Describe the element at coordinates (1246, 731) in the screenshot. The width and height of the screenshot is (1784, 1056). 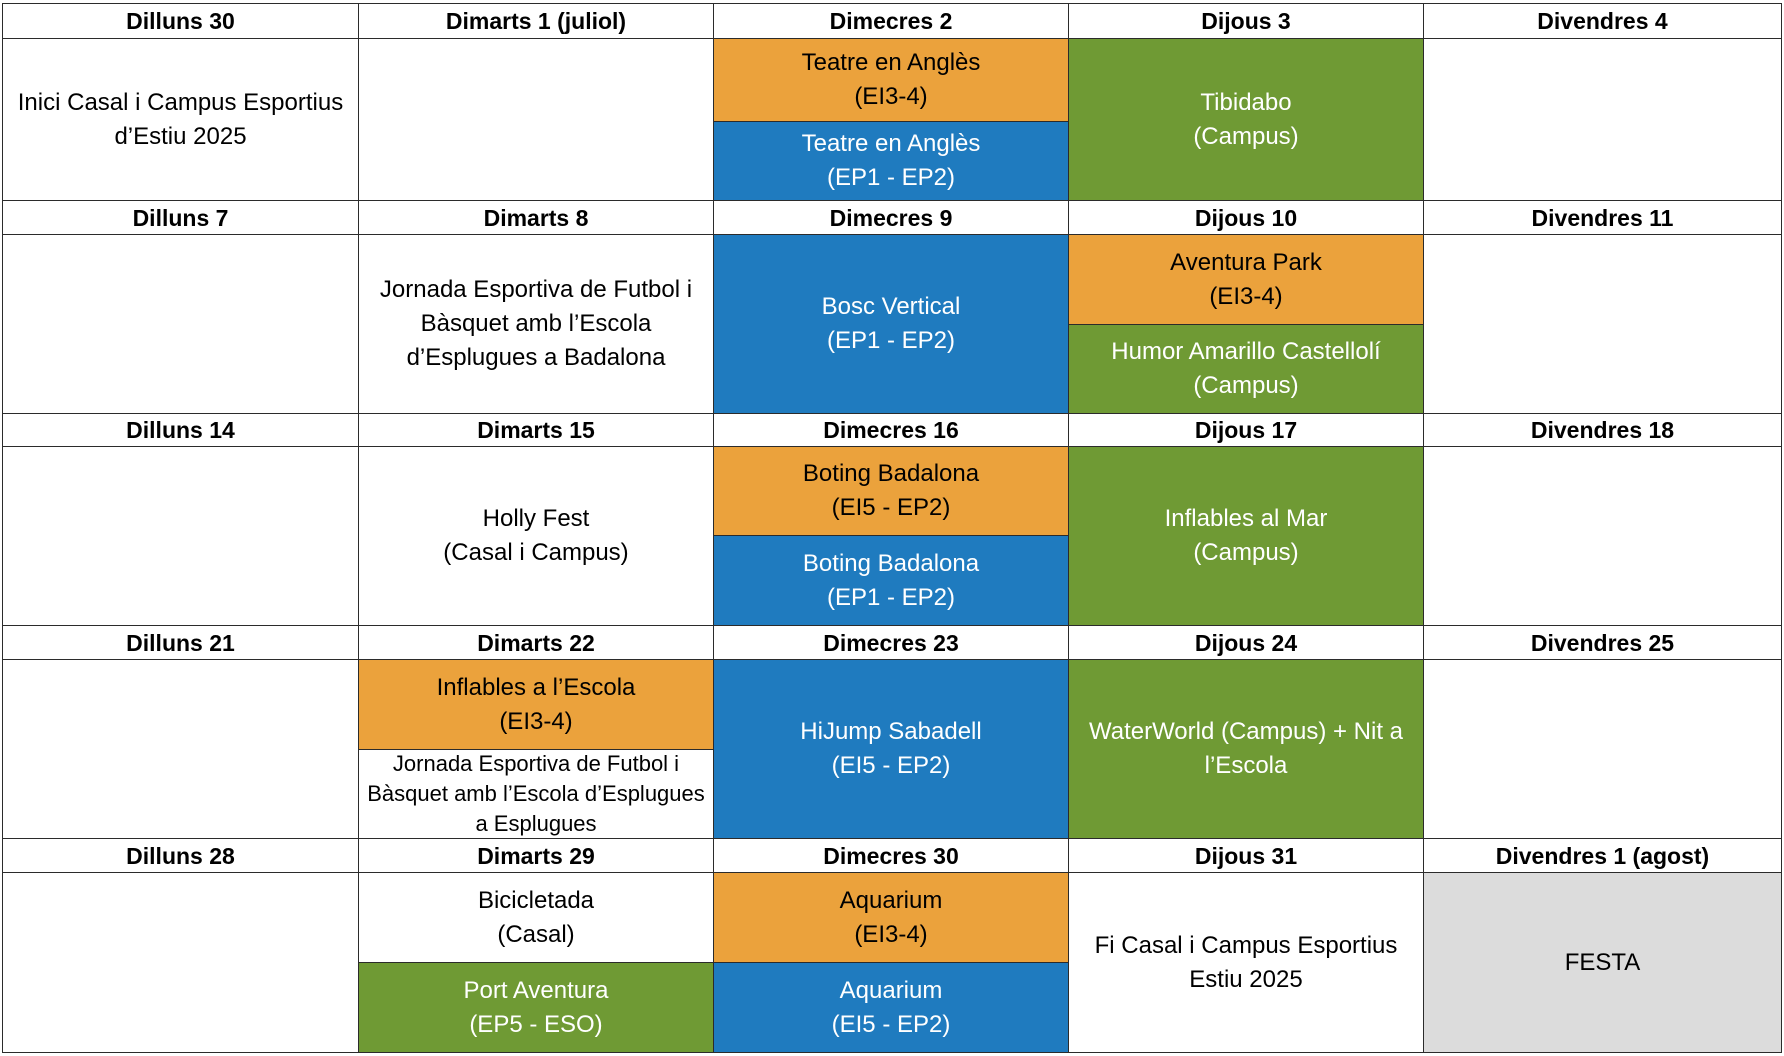
I see `event-text-line: WaterWorld (Campus) + Nit a` at that location.